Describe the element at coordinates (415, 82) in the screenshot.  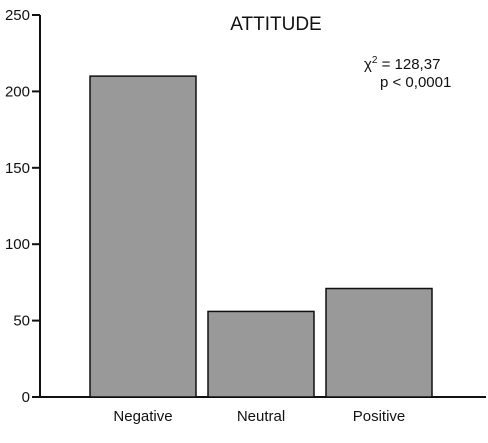
I see `p-value-annotation: p < 0,0001` at that location.